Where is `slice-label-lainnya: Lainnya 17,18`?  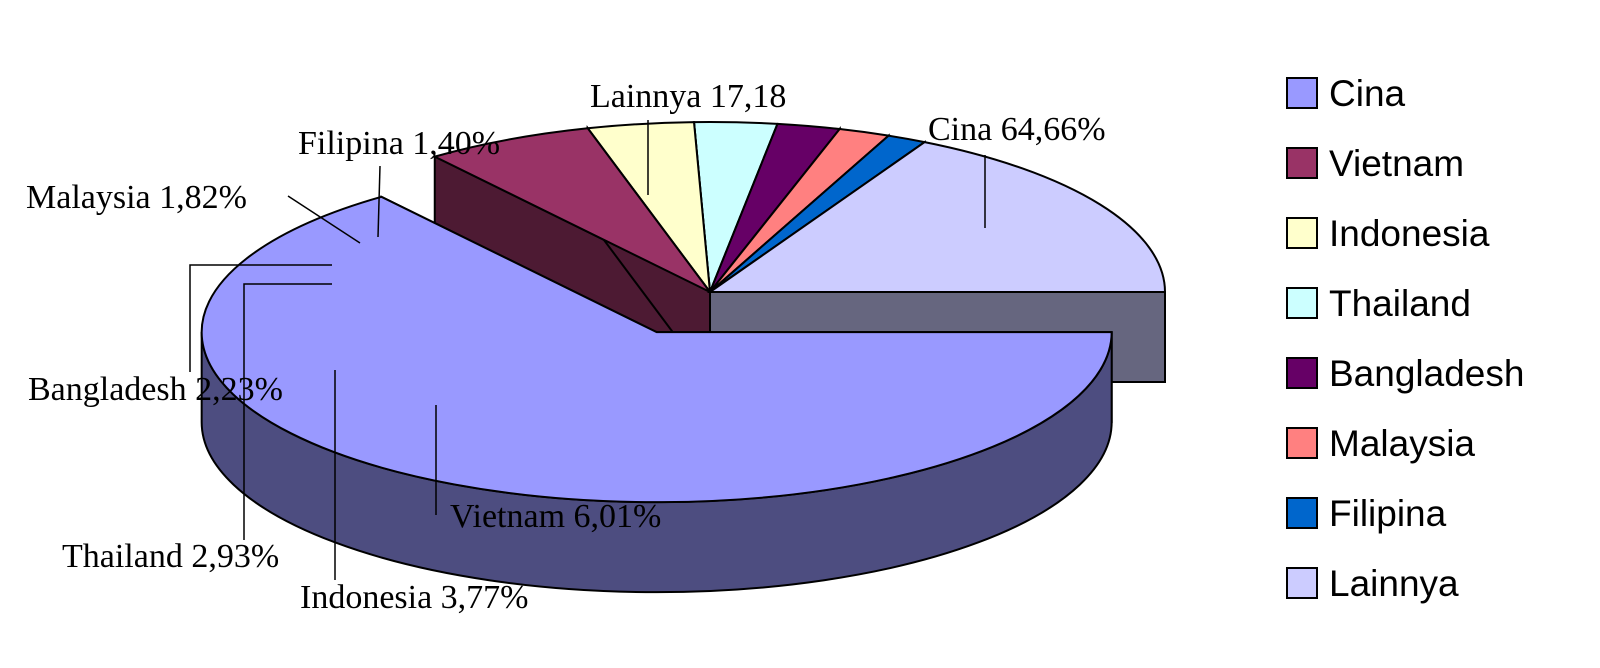 slice-label-lainnya: Lainnya 17,18 is located at coordinates (688, 96).